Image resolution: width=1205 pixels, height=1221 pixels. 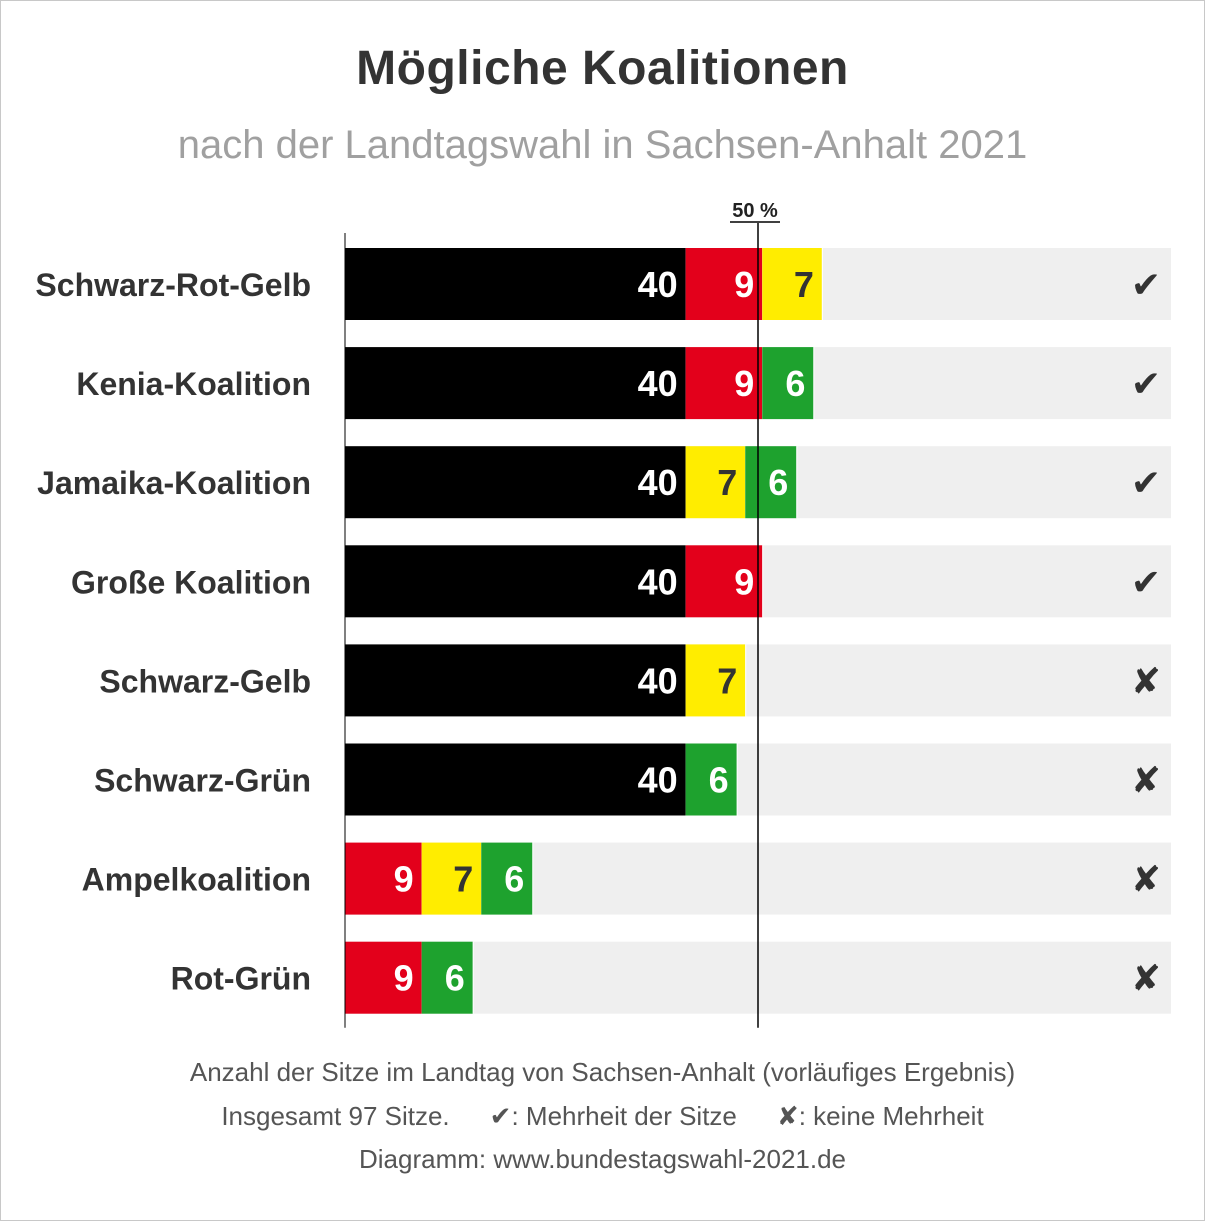 What do you see at coordinates (174, 483) in the screenshot?
I see `category-label: Jamaika-Koalition` at bounding box center [174, 483].